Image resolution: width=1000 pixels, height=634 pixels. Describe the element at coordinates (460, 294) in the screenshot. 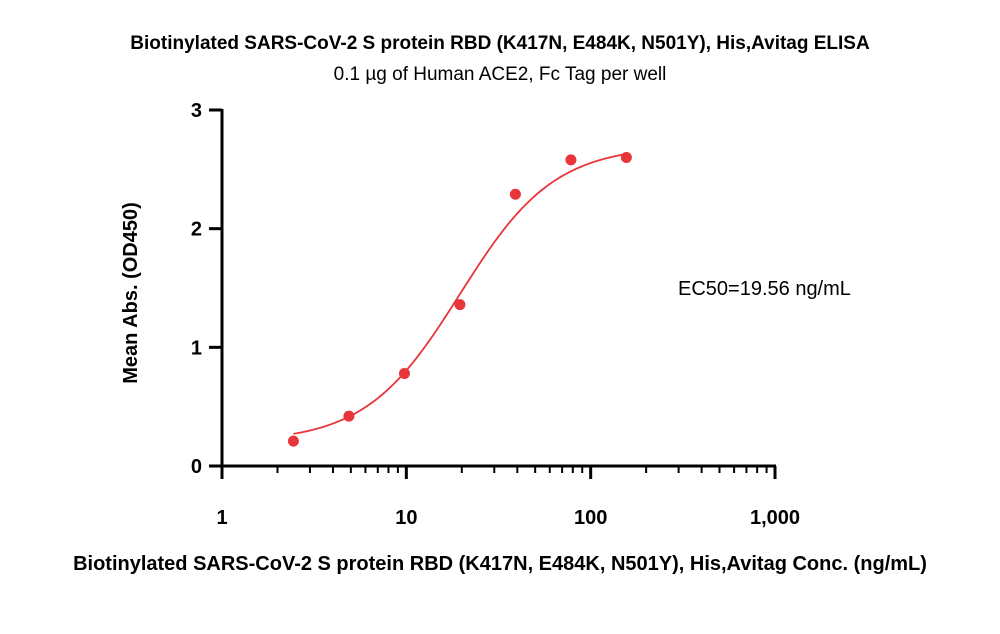

I see `fit-curve` at that location.